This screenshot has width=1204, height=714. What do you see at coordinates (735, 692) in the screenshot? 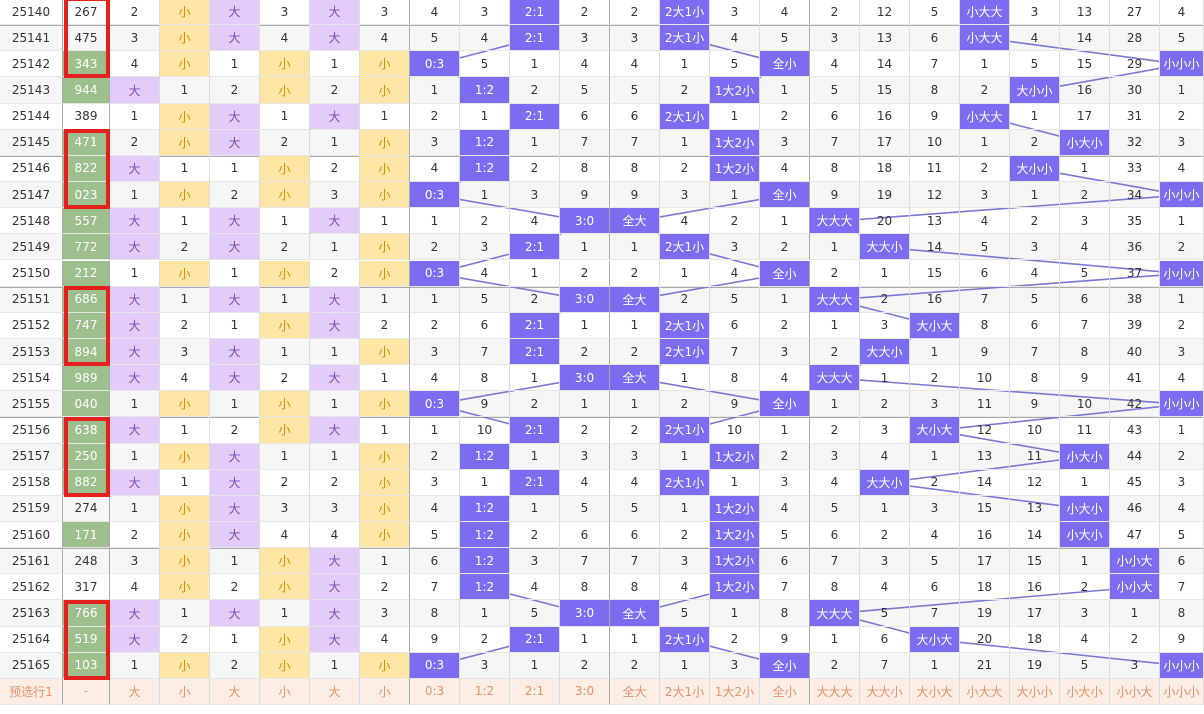
I see `footer-cell: 1大2小` at bounding box center [735, 692].